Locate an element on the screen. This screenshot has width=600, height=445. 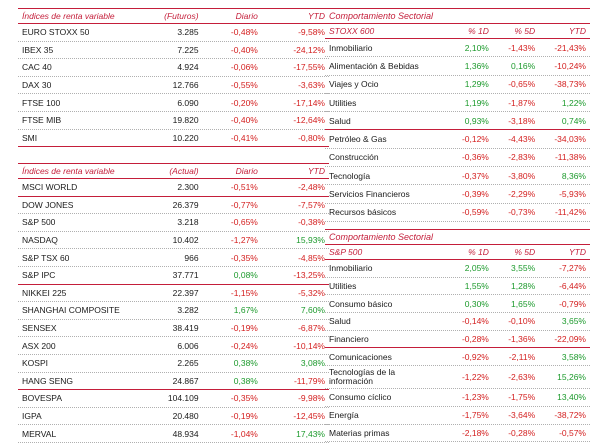
table-row: Materias primas -2,18% -0,28% -0,57% is located at coordinates (457, 434).